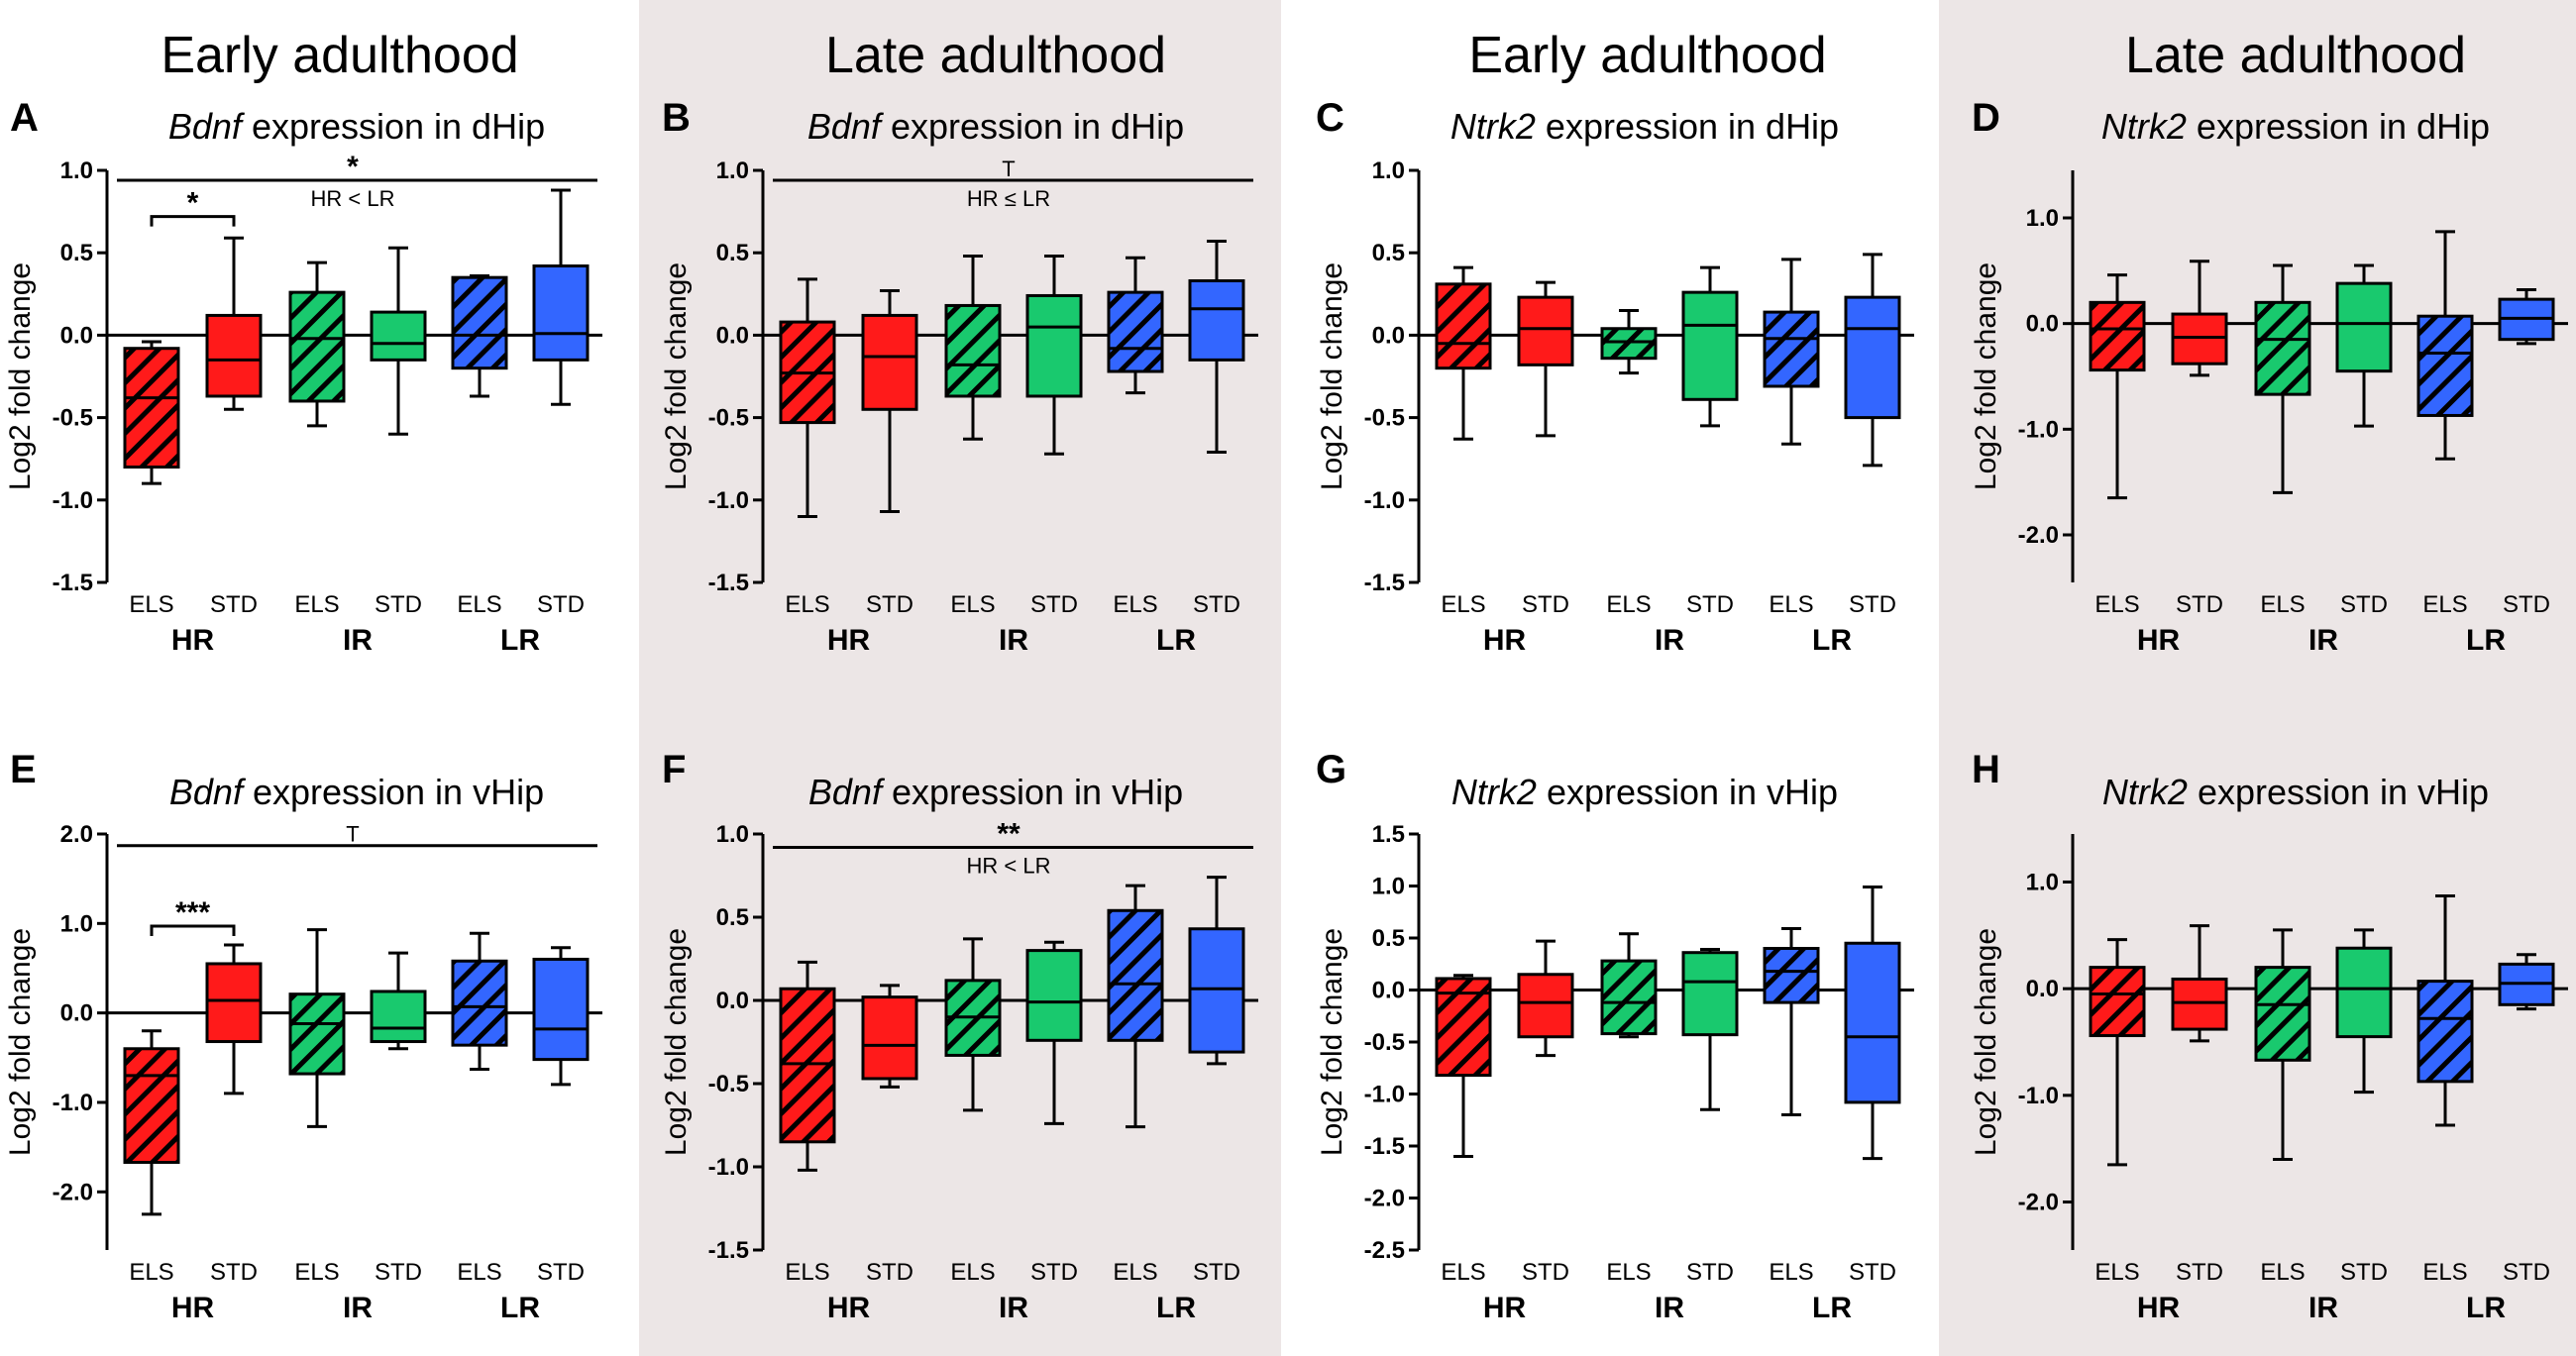 This screenshot has height=1356, width=2576. What do you see at coordinates (1008, 169) in the screenshot?
I see `sig-marker: T` at bounding box center [1008, 169].